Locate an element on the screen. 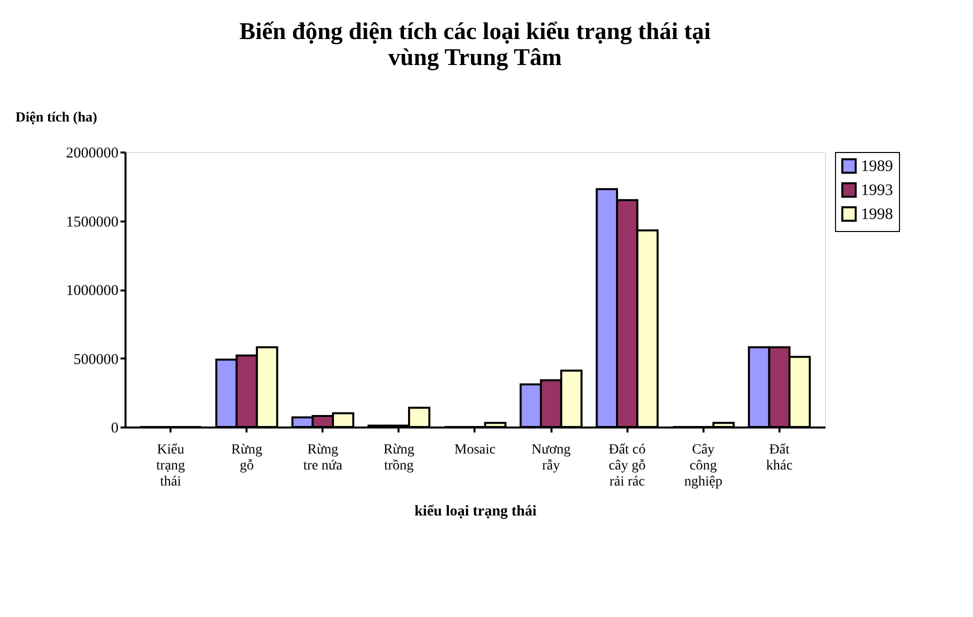 The width and height of the screenshot is (973, 617). x-tick-label: Rừng tre nứa is located at coordinates (323, 458).